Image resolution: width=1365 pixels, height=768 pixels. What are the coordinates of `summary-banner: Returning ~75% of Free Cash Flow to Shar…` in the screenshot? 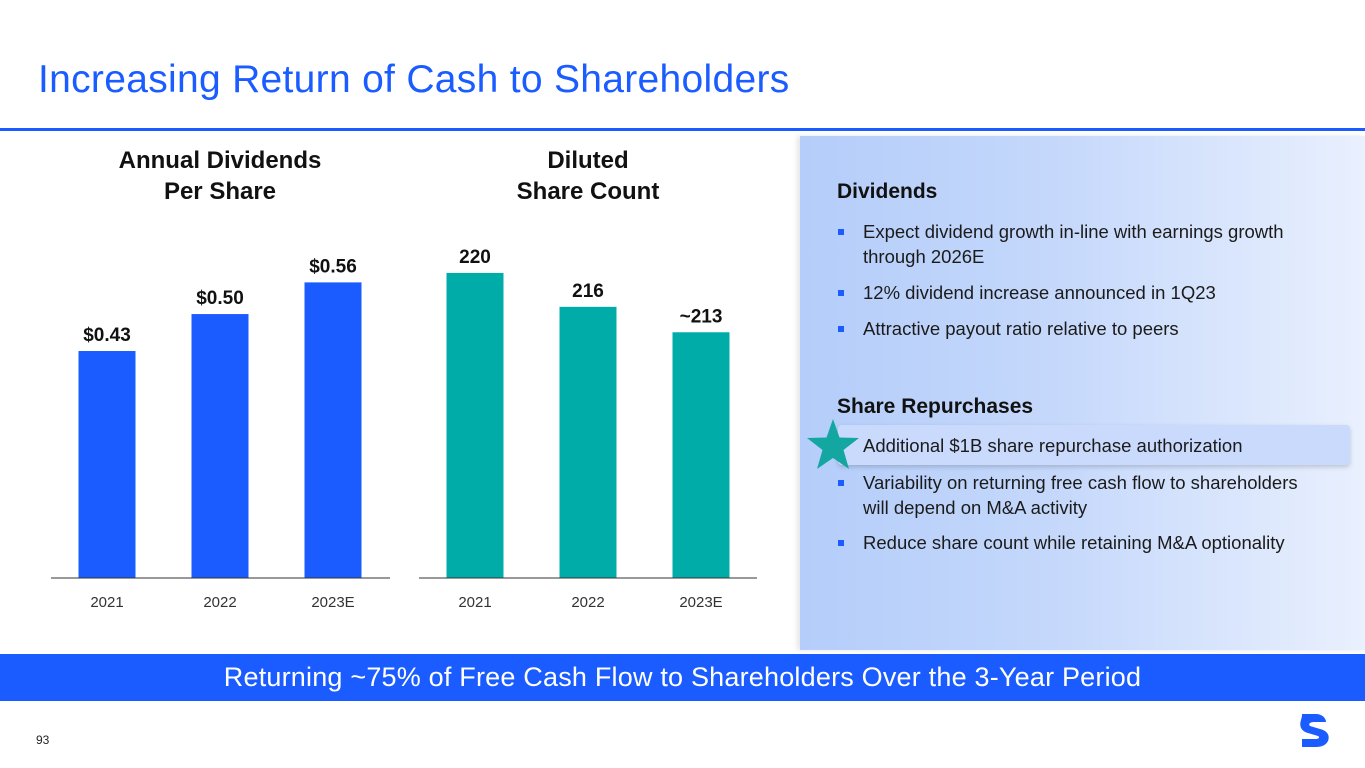 It's located at (682, 677).